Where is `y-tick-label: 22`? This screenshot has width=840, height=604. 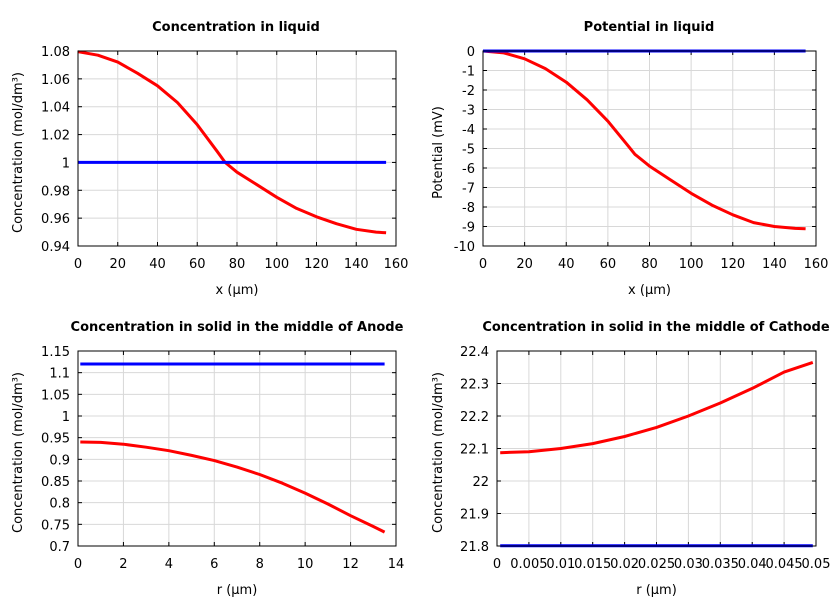
y-tick-label: 22 is located at coordinates (480, 482).